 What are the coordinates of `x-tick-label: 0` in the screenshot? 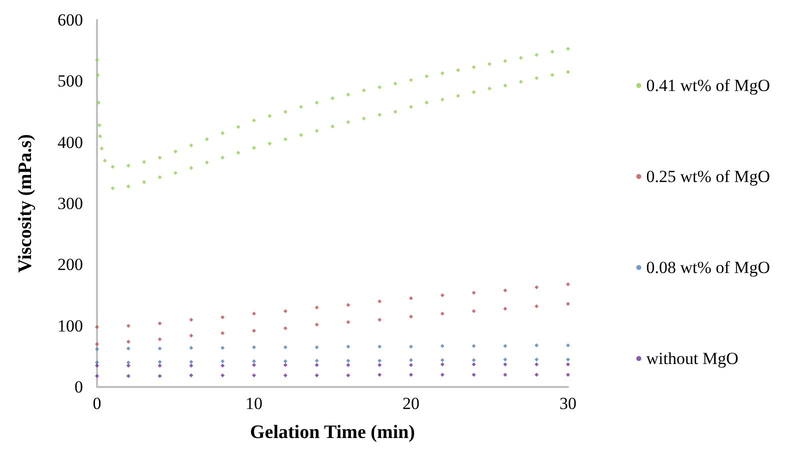 It's located at (97, 403).